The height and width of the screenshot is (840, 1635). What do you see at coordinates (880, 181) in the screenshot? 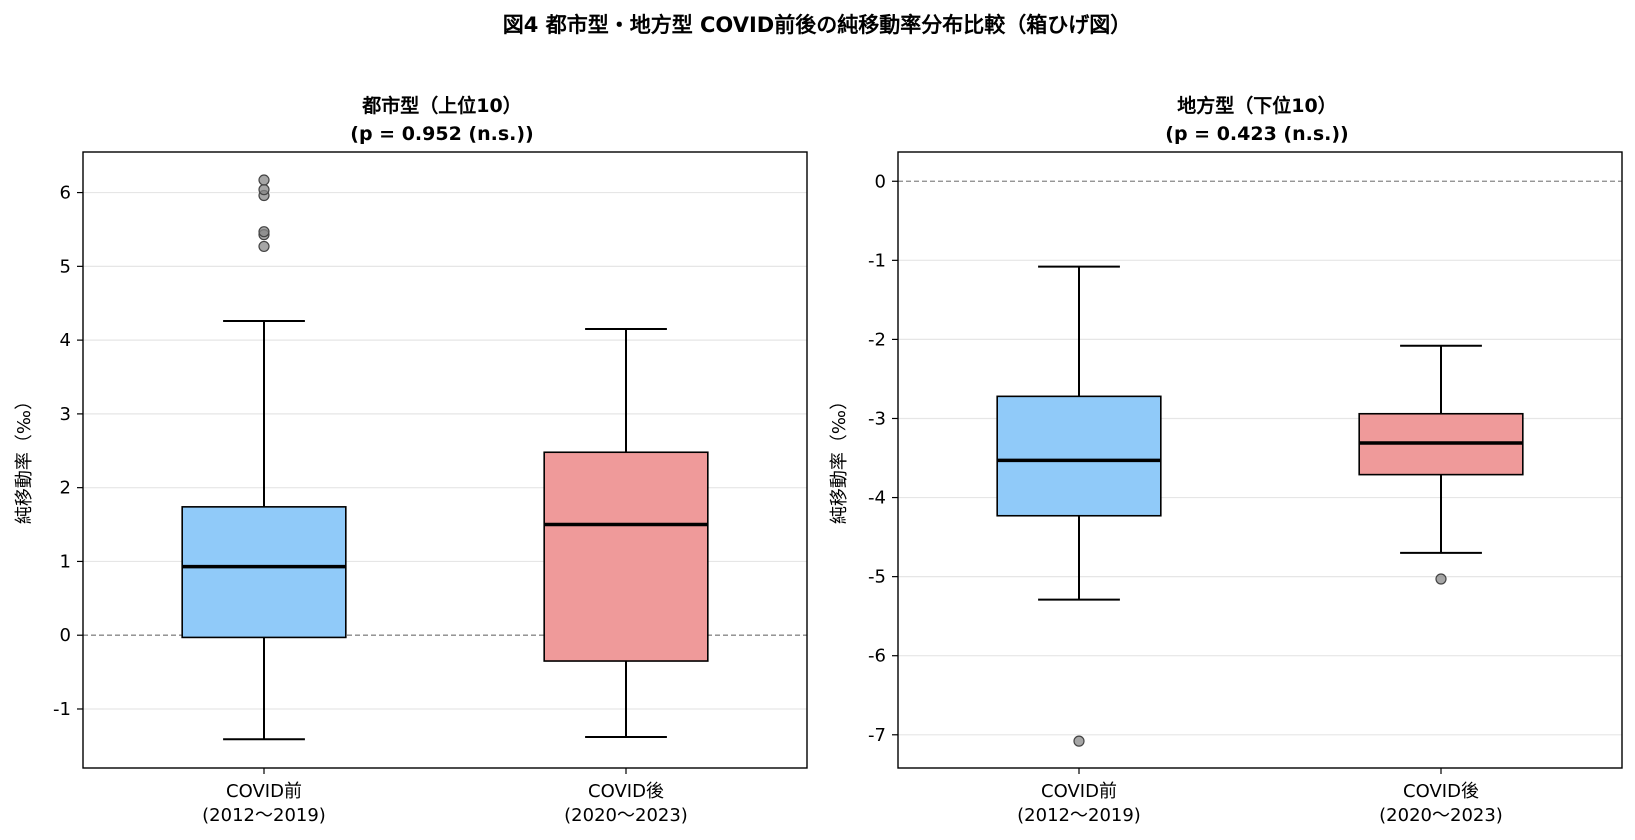
I see `rural-ytick-label-7: 0` at bounding box center [880, 181].